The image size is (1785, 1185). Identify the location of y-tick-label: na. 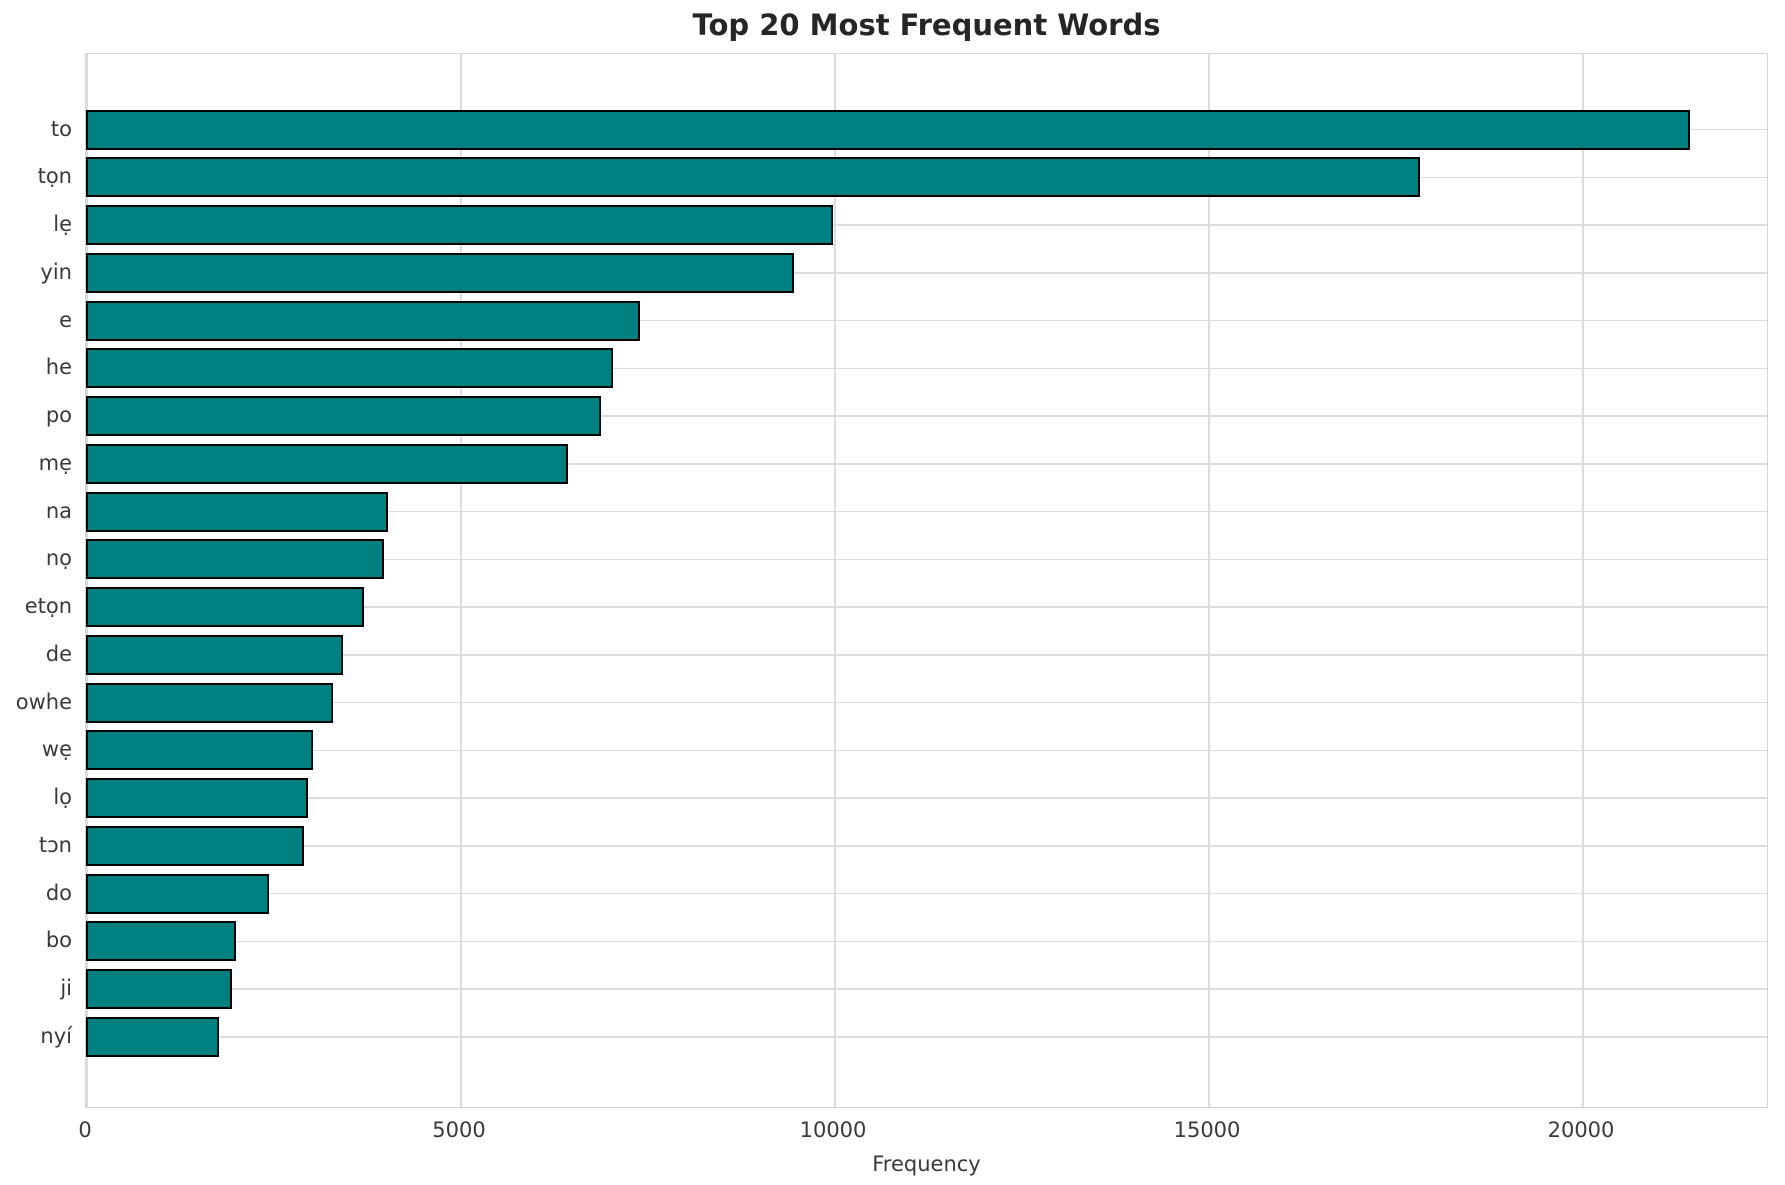
(58, 510).